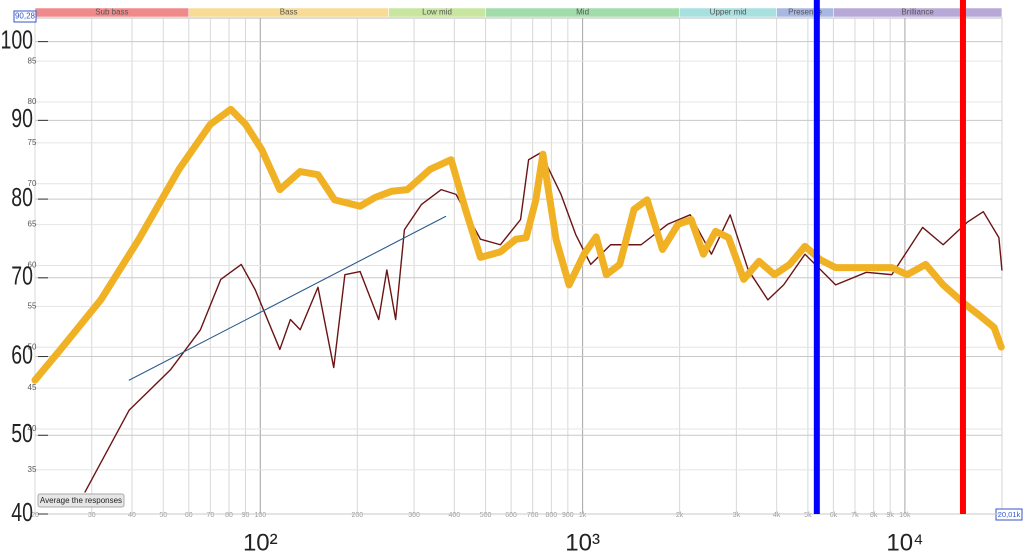 The height and width of the screenshot is (559, 1023). I want to click on average-button: Average the responses, so click(81, 500).